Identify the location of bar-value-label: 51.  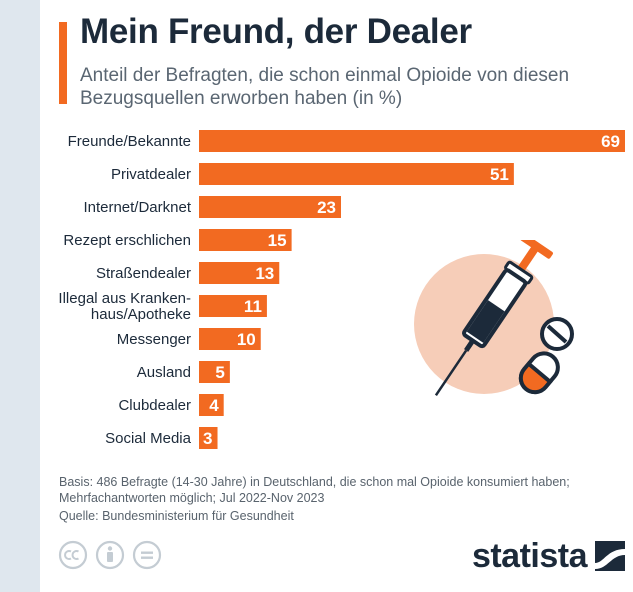
(499, 174).